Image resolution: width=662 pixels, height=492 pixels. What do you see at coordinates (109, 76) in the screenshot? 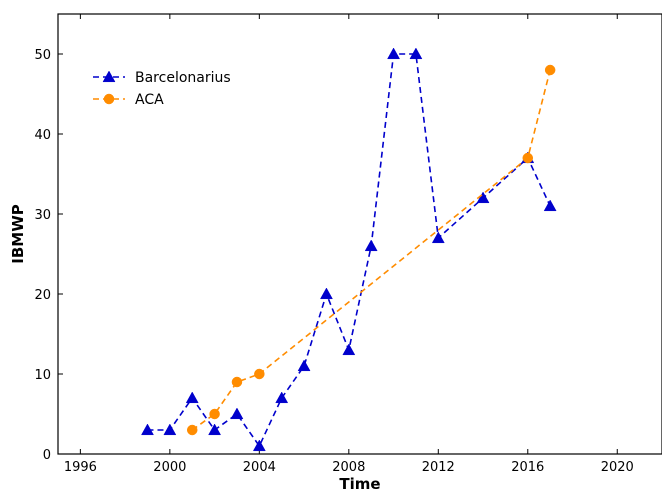
I see `legend-marker-barcelonarius` at bounding box center [109, 76].